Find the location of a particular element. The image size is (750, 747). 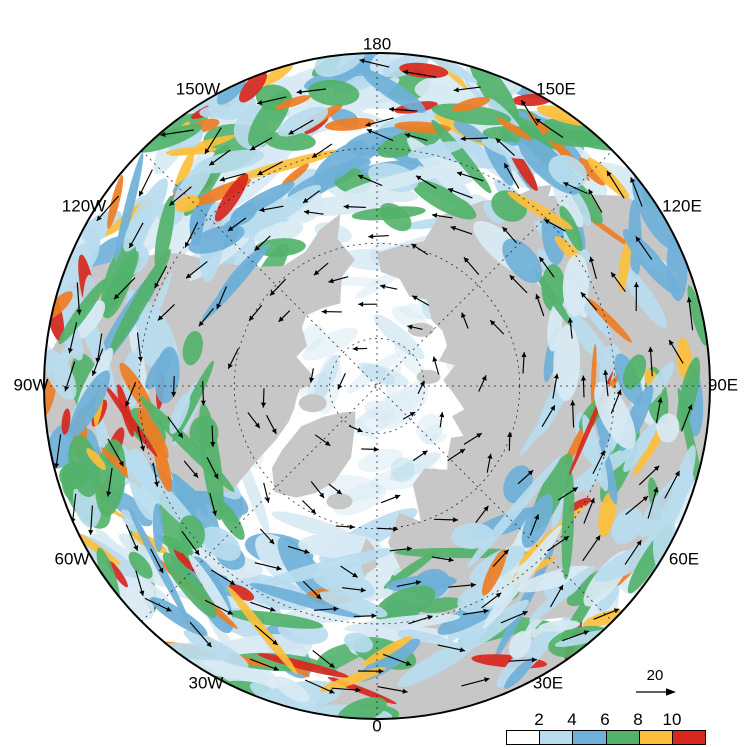

colorbar-ticks: 2 4 6 8 10 is located at coordinates (606, 720).